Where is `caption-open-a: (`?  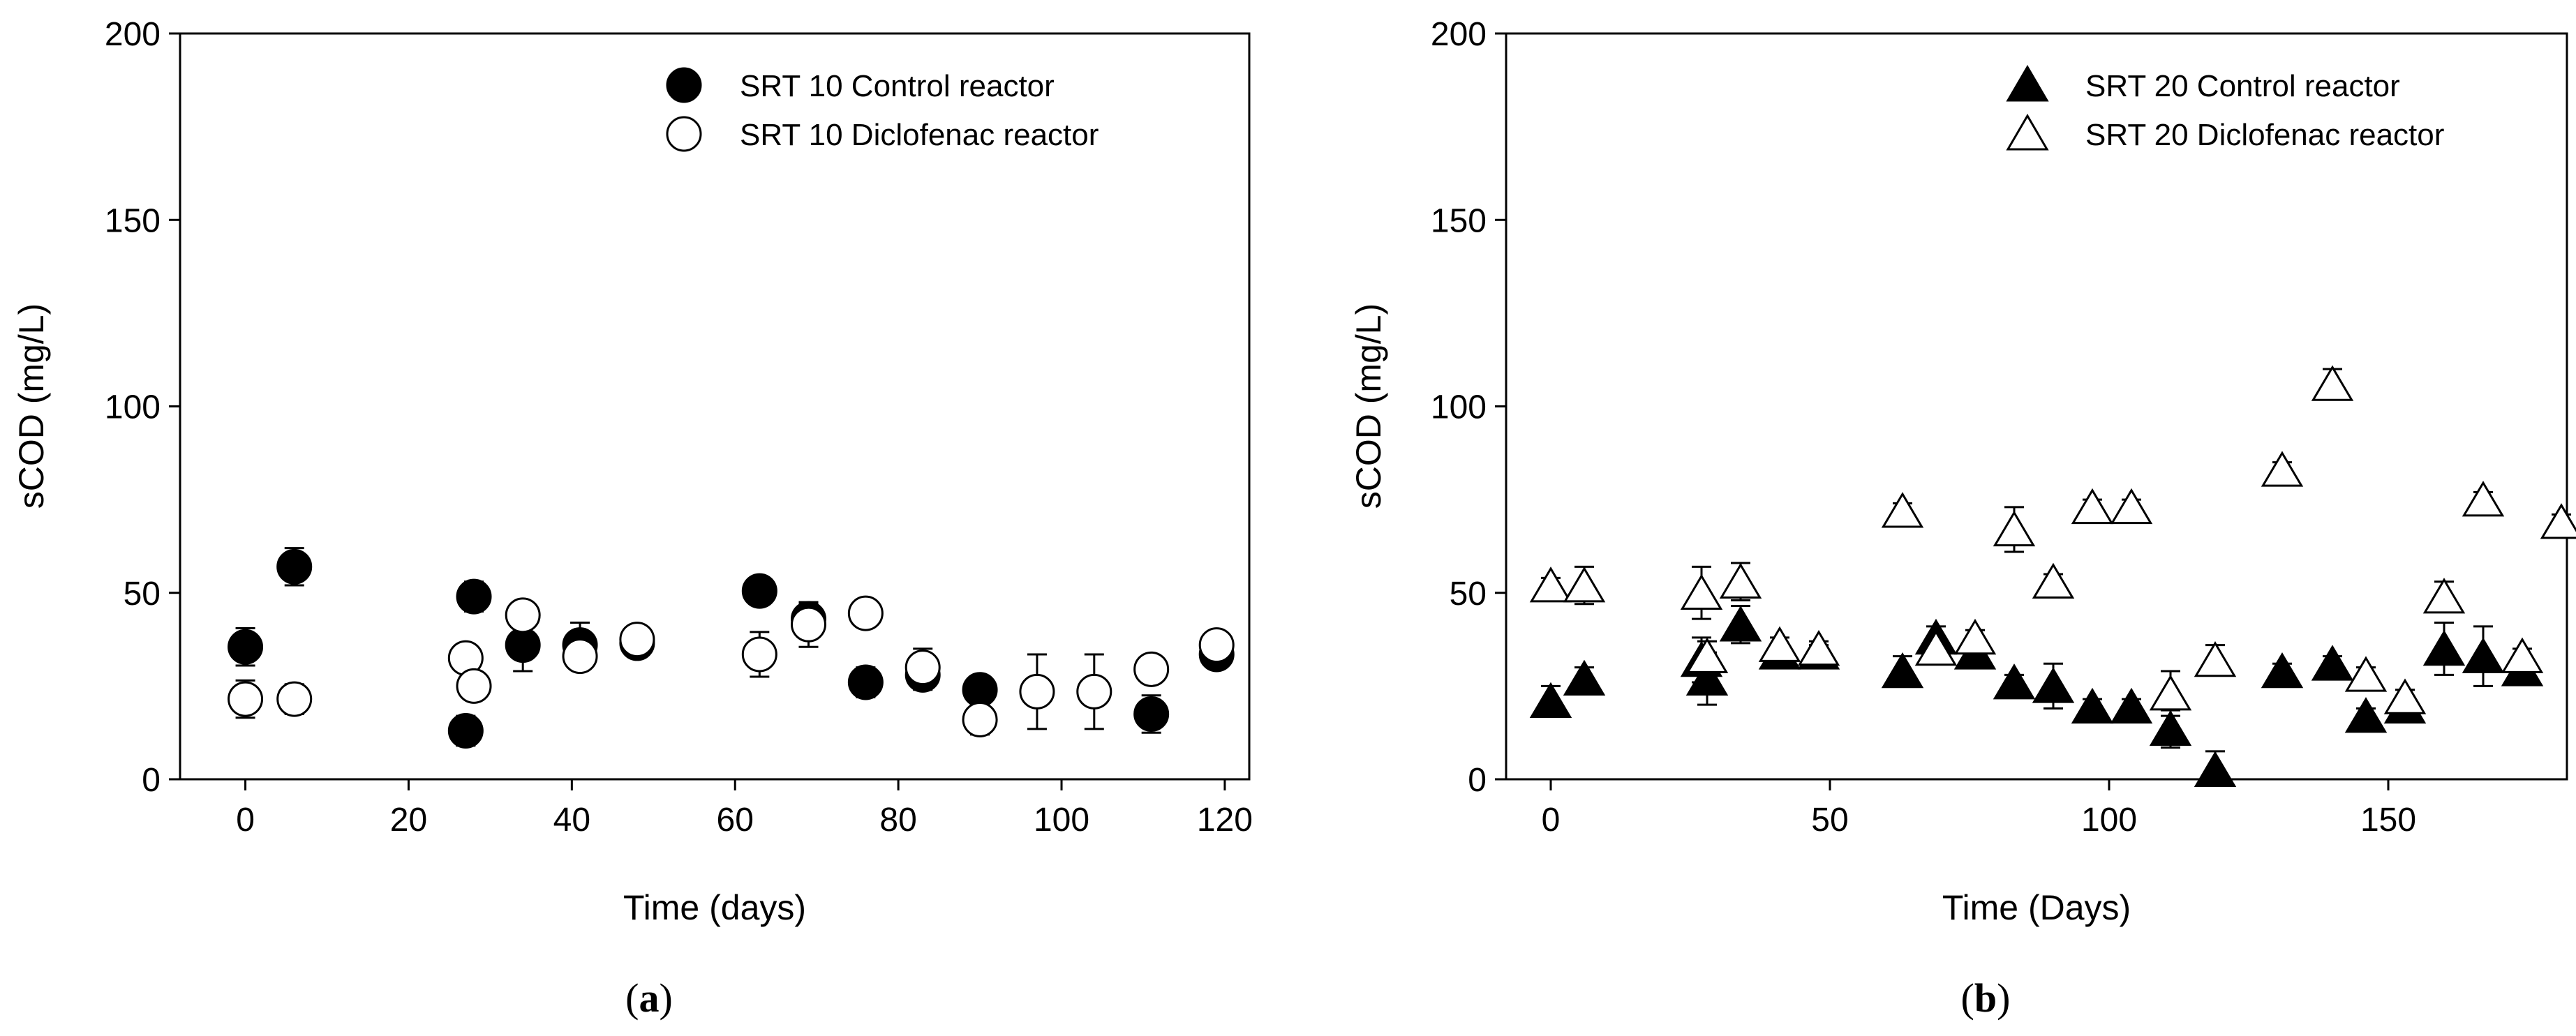
caption-open-a: ( is located at coordinates (632, 998).